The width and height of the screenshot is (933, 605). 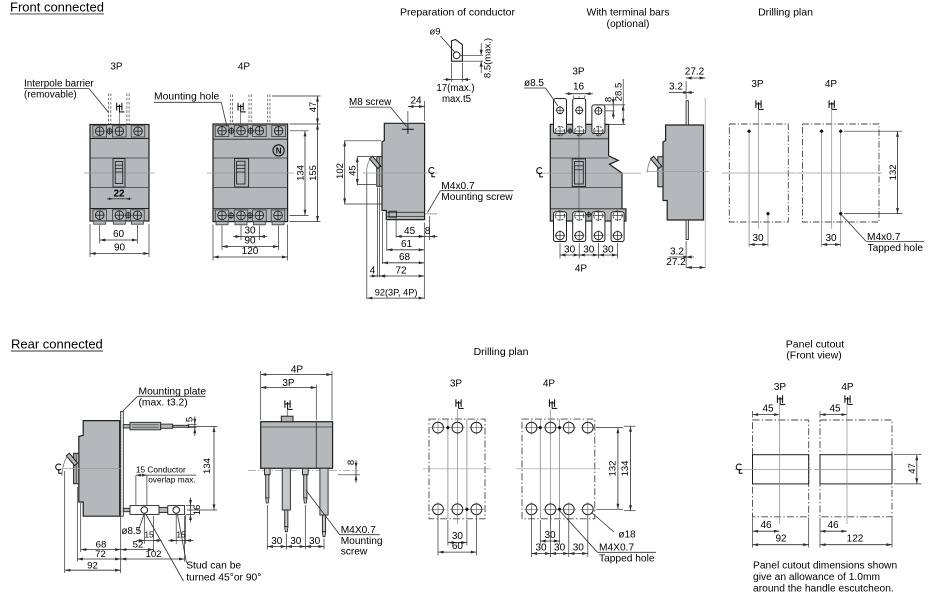 I want to click on svg-text: 120, so click(x=250, y=251).